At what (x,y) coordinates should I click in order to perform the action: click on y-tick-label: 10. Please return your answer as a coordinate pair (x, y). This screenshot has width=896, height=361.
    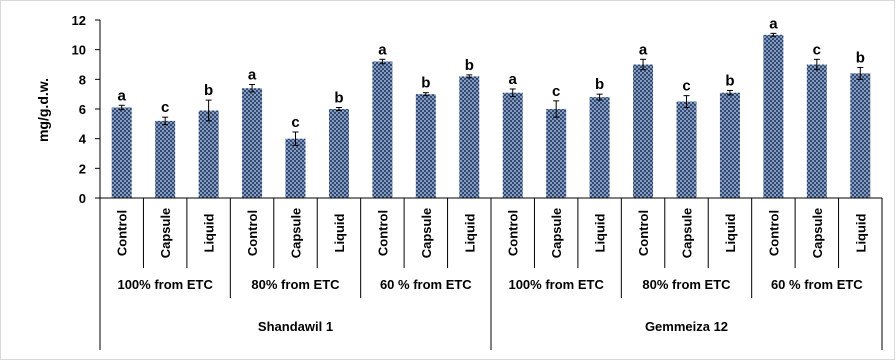
    Looking at the image, I should click on (79, 50).